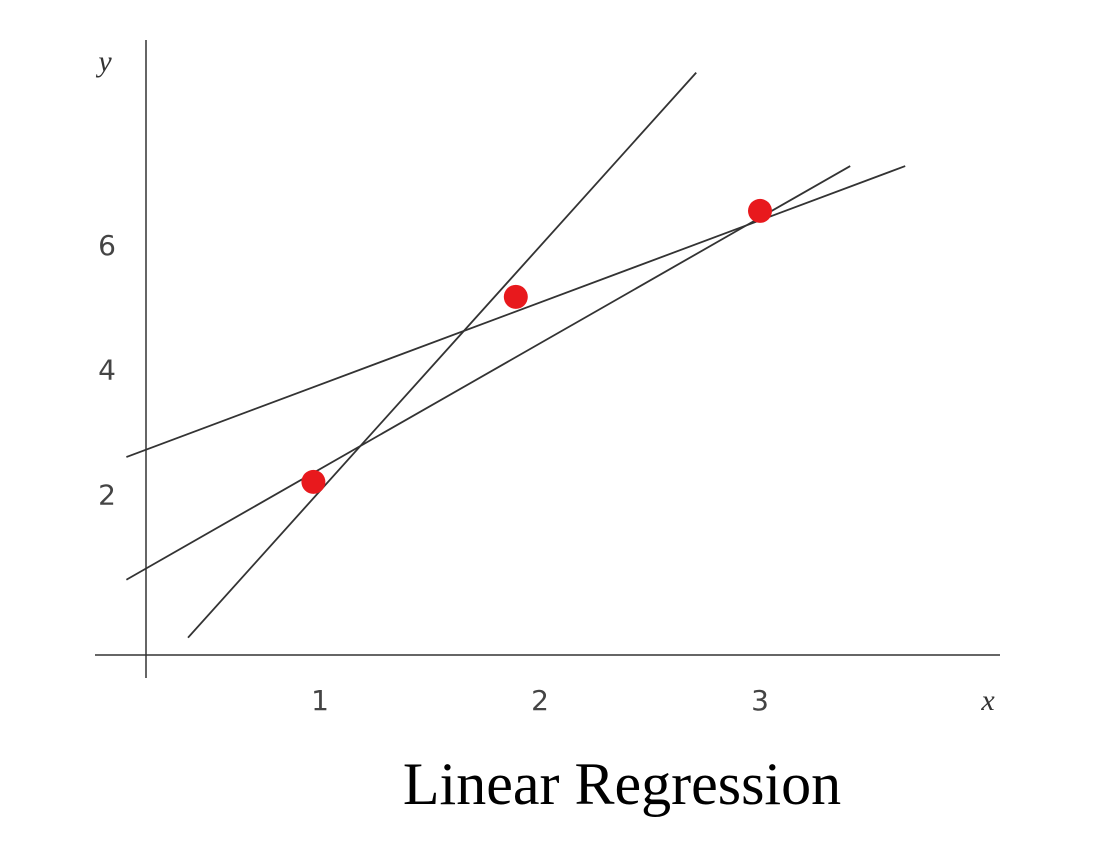 The width and height of the screenshot is (1106, 864). Describe the element at coordinates (107, 494) in the screenshot. I see `y-tick-label: 2` at that location.